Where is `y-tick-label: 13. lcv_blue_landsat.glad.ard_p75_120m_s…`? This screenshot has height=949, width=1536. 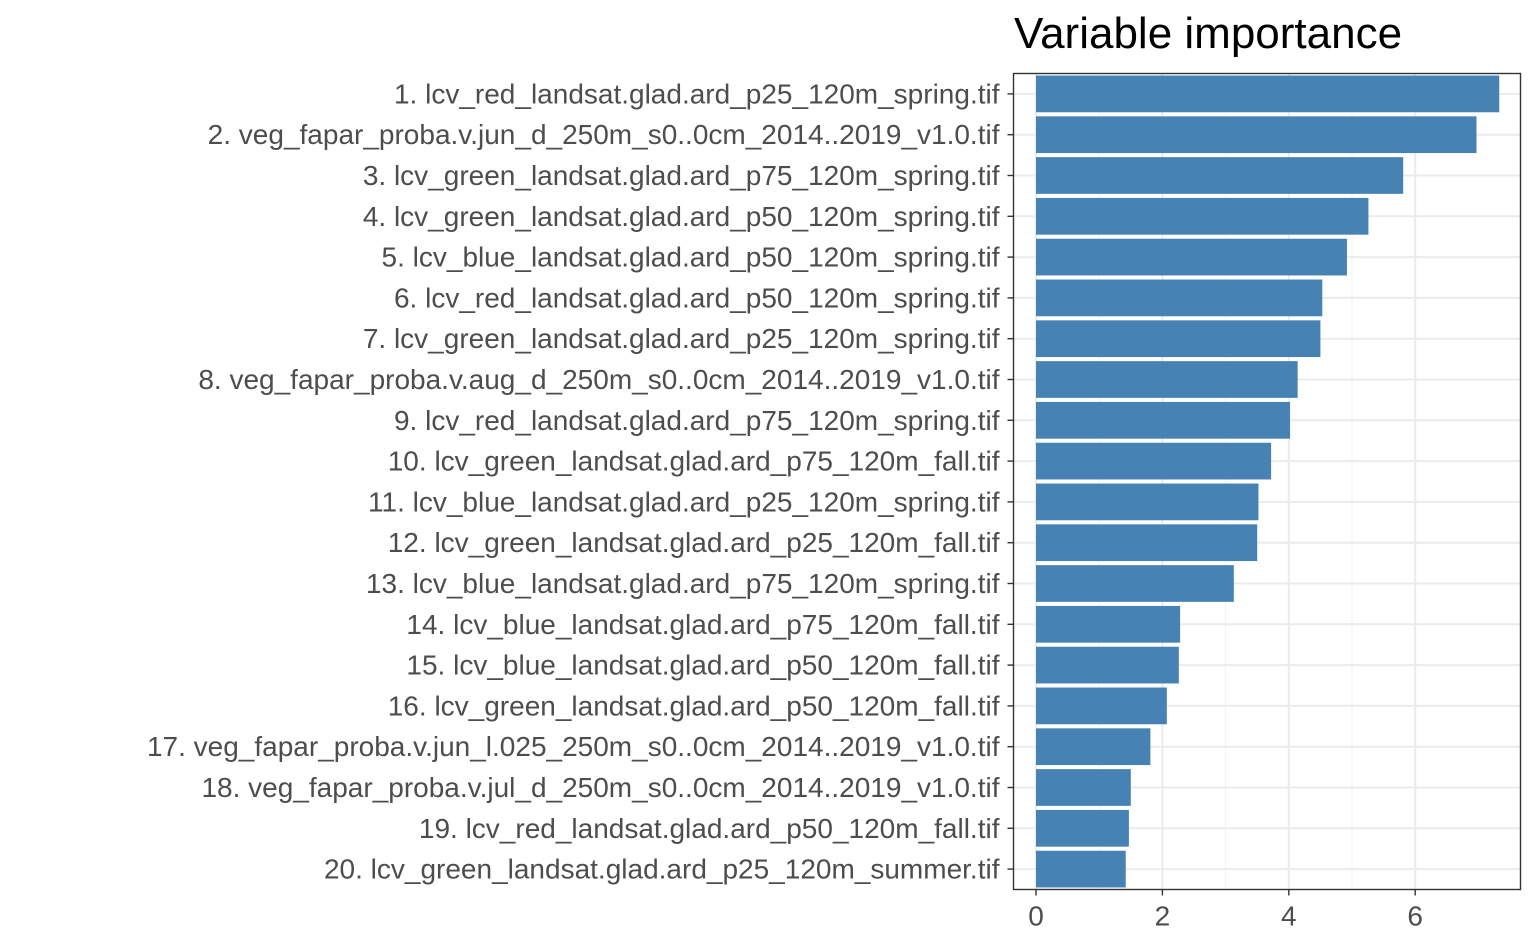
y-tick-label: 13. lcv_blue_landsat.glad.ard_p75_120m_s… is located at coordinates (683, 583).